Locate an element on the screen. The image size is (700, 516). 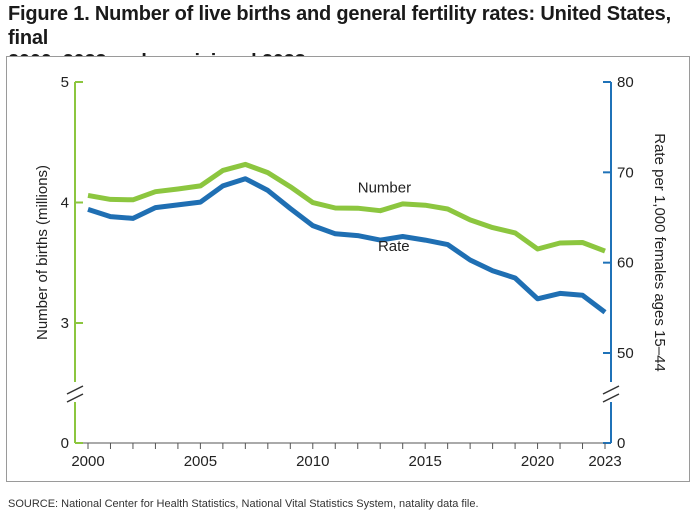
left-axis-tick-label: 3 is located at coordinates (65, 323).